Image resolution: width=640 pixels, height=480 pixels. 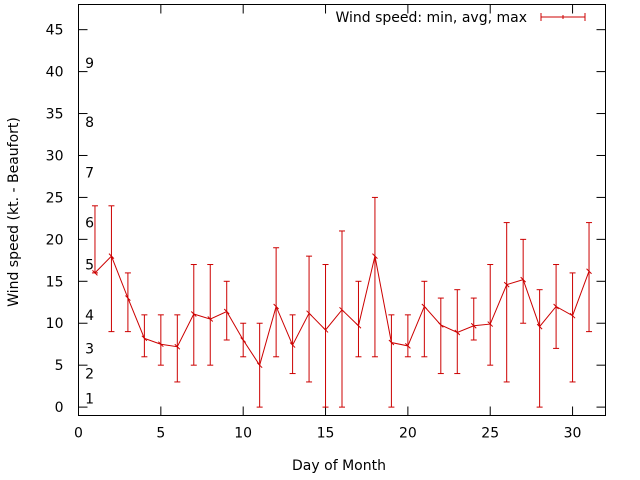 I want to click on legend: Wind speed: min, avg, max, so click(x=460, y=18).